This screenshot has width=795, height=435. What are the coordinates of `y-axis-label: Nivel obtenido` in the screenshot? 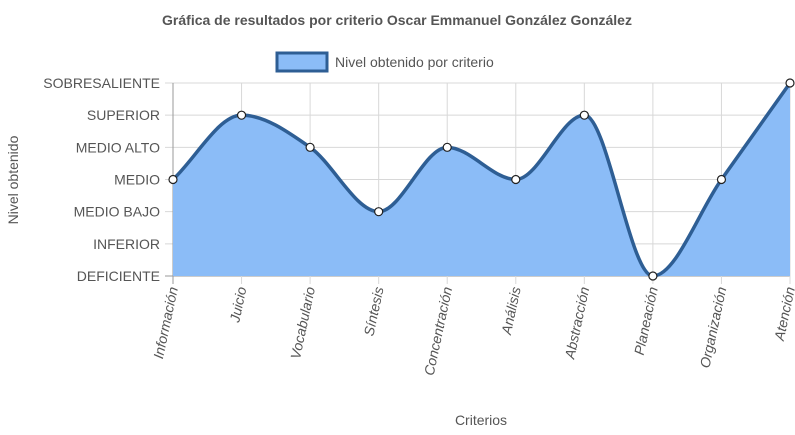 It's located at (13, 179).